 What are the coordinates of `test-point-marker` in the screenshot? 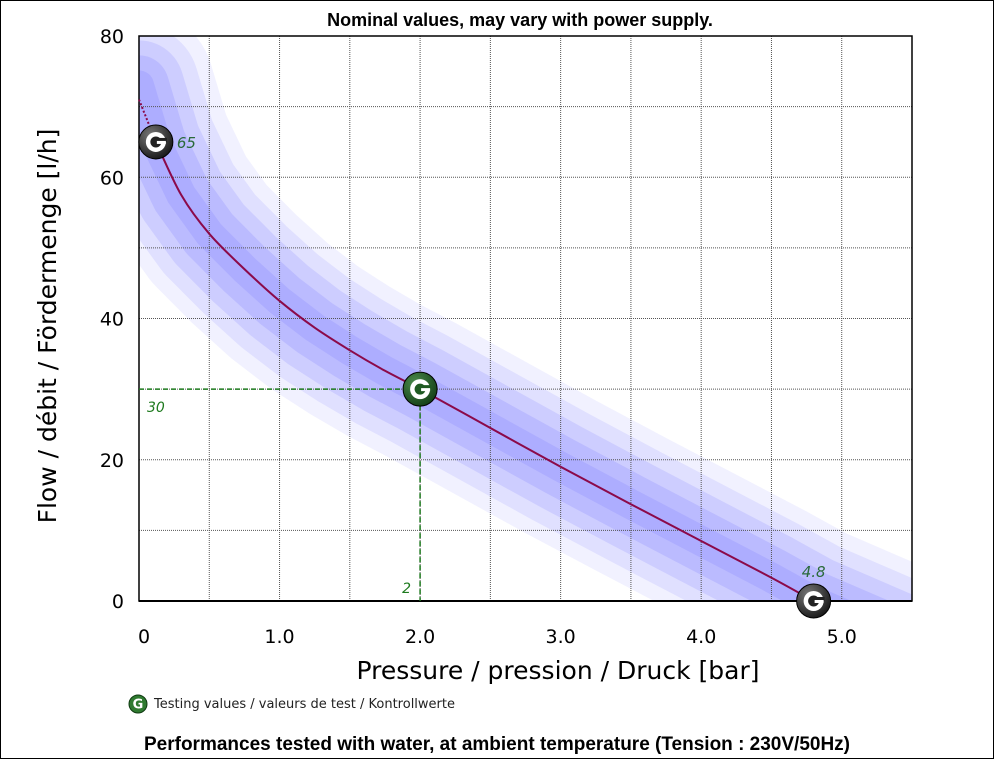 It's located at (420, 389).